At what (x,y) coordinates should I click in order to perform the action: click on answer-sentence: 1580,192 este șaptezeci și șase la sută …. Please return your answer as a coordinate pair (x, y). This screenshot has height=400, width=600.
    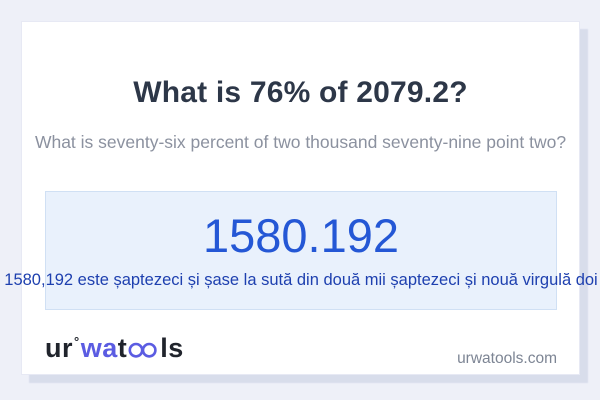
    Looking at the image, I should click on (301, 280).